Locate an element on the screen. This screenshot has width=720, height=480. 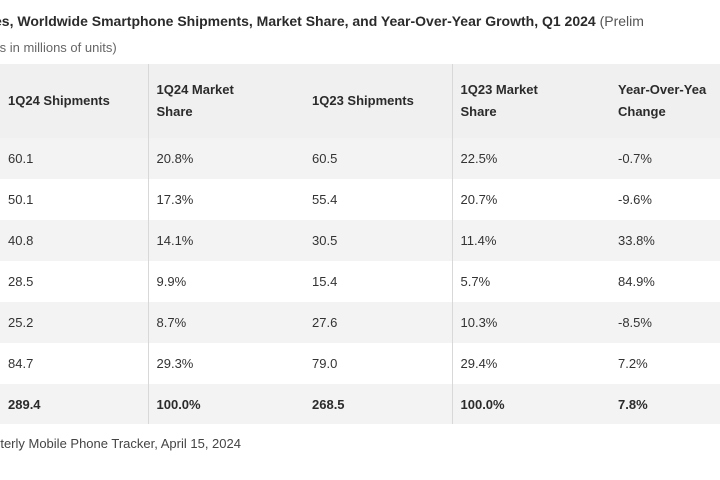
cell-1q24-shipments: 60.1 is located at coordinates (74, 158).